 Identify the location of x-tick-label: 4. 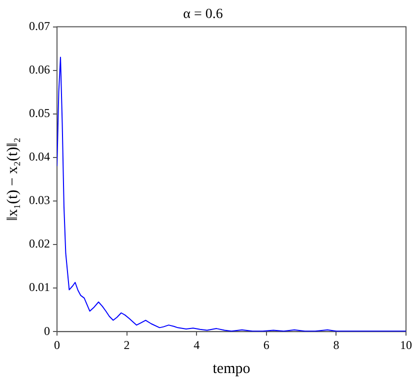
(197, 345).